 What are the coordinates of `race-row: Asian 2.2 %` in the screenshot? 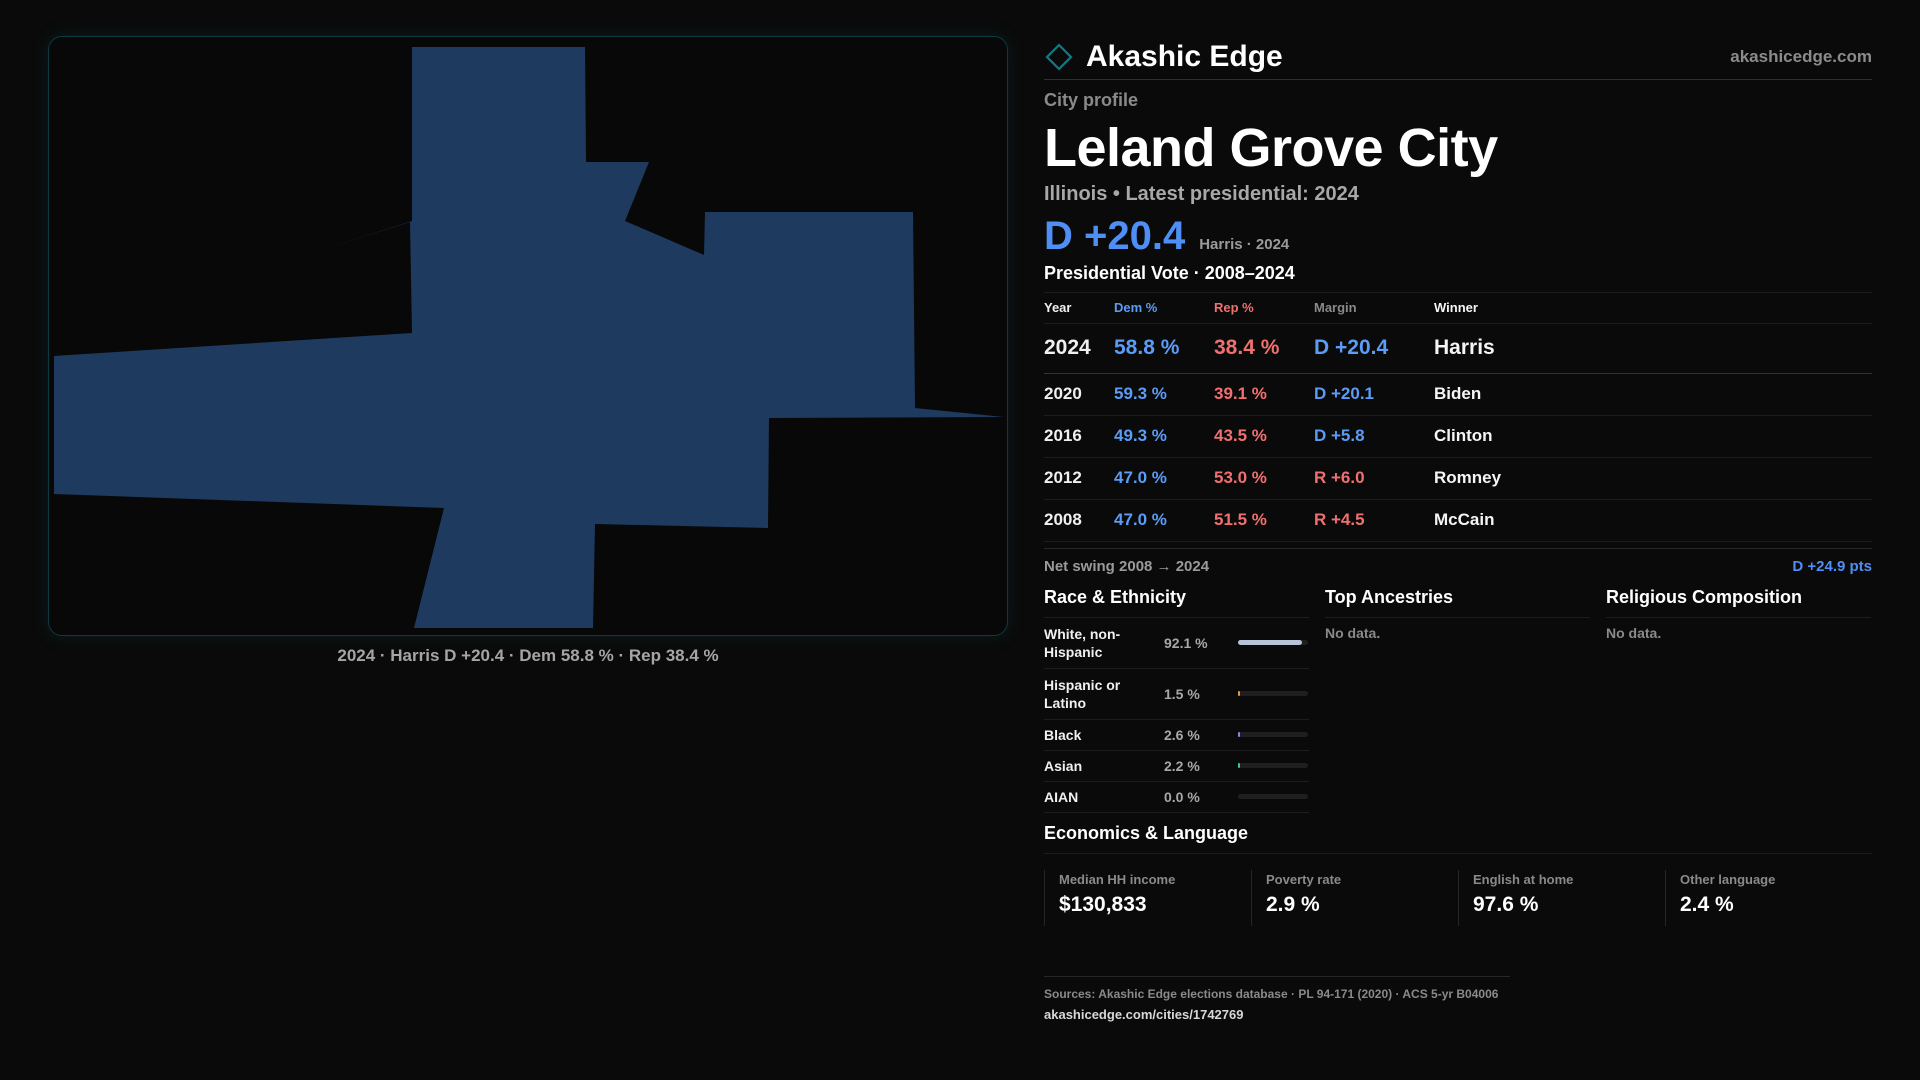 It's located at (1176, 766).